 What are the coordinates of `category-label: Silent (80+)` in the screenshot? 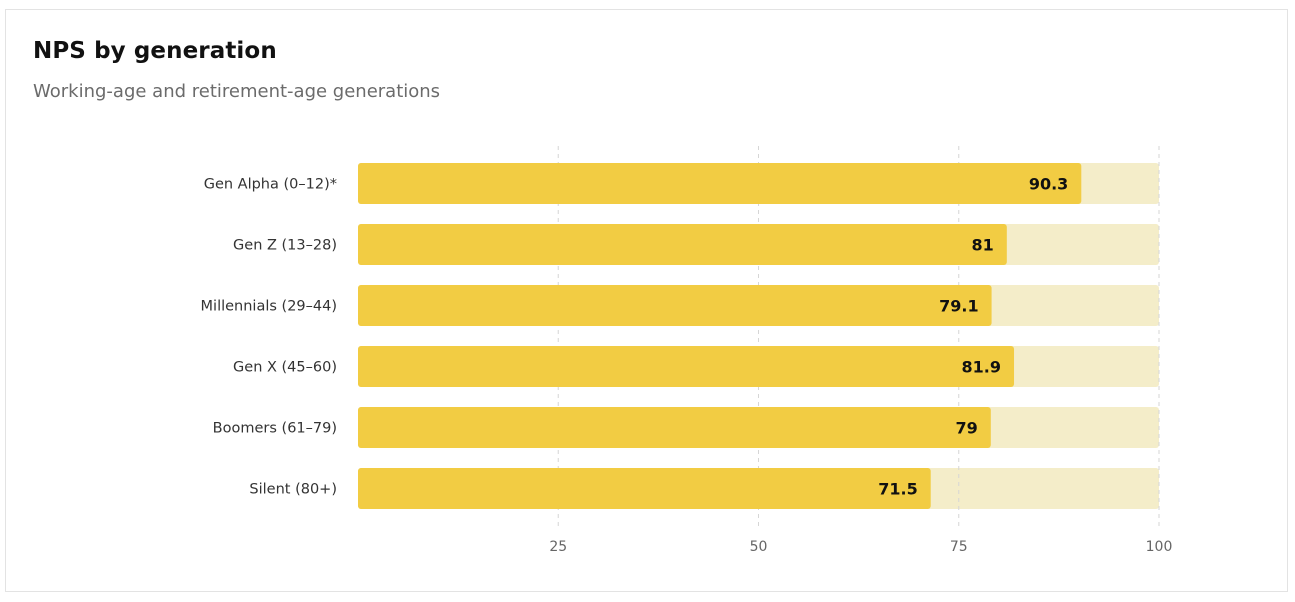 It's located at (293, 490).